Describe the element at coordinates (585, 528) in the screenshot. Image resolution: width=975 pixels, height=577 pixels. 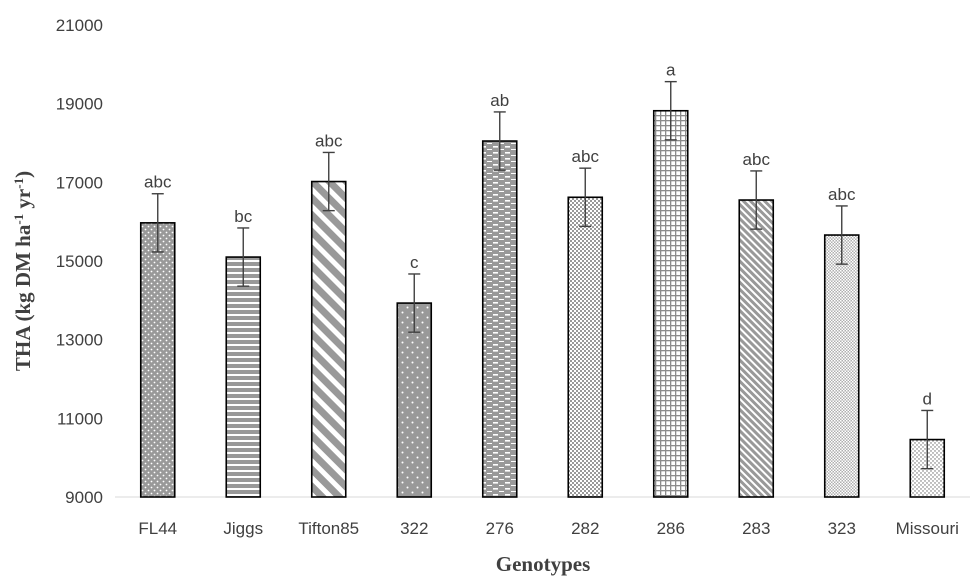
I see `x-tick-label: 282` at that location.